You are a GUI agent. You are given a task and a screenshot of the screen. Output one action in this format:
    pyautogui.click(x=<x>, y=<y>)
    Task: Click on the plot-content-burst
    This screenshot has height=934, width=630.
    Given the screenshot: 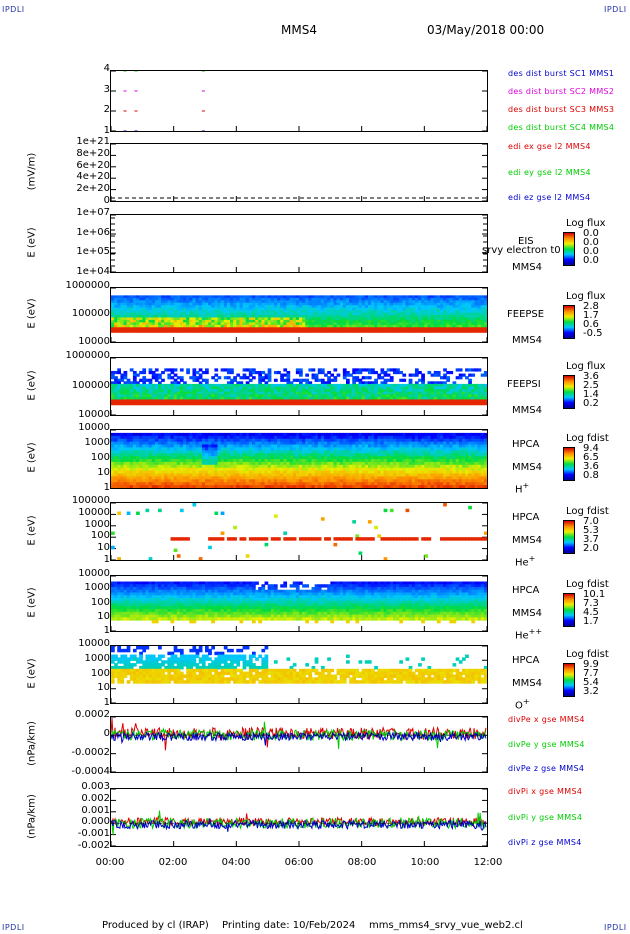 What is the action you would take?
    pyautogui.click(x=164, y=101)
    